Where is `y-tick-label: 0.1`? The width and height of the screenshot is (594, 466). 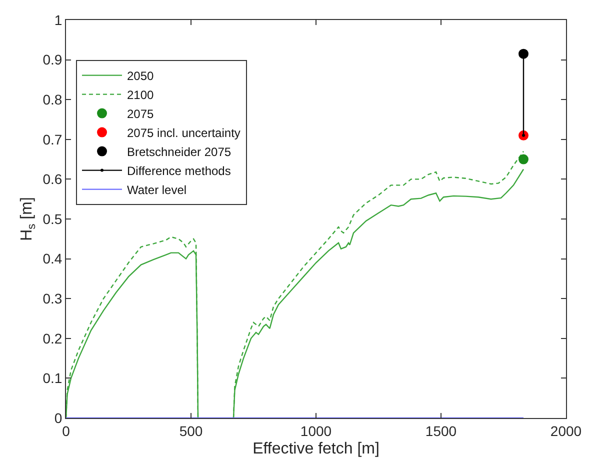 y-tick-label: 0.1 is located at coordinates (52, 378).